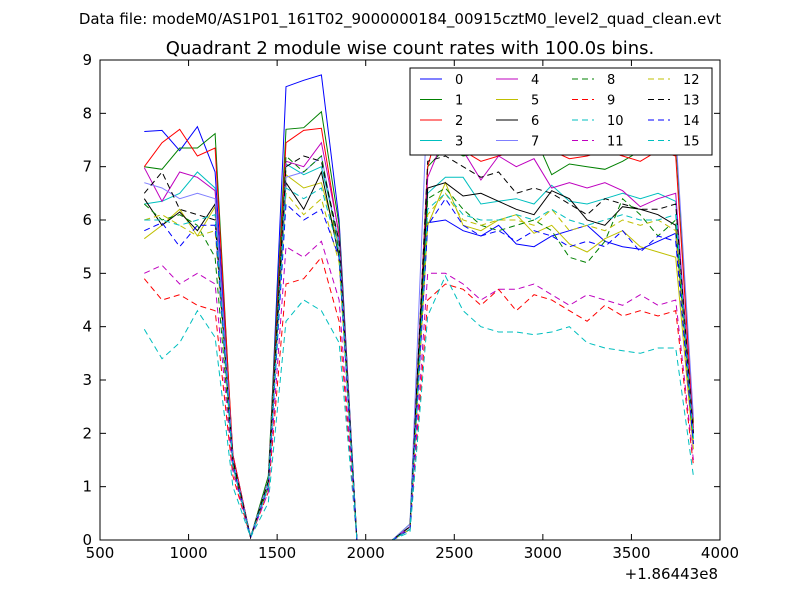 The width and height of the screenshot is (800, 600). I want to click on legend-label-11: 11, so click(615, 142).